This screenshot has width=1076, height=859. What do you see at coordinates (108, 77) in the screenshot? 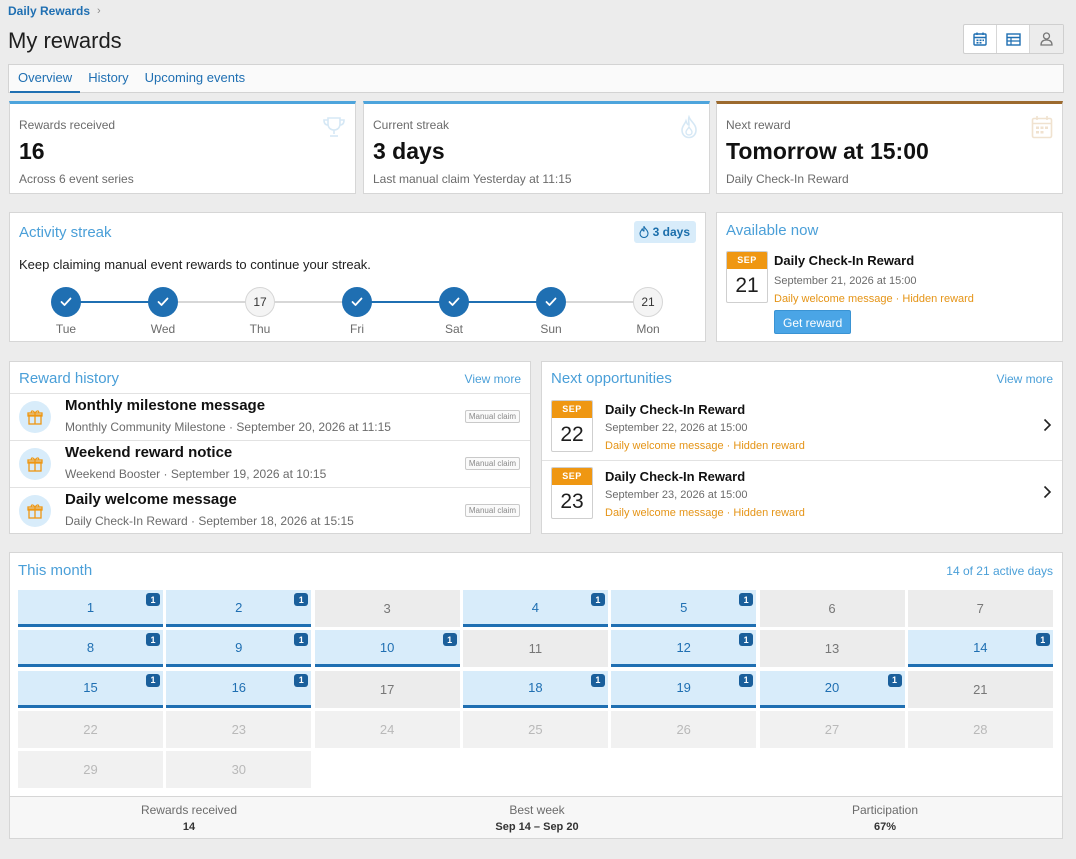
I see `tab-history: History` at bounding box center [108, 77].